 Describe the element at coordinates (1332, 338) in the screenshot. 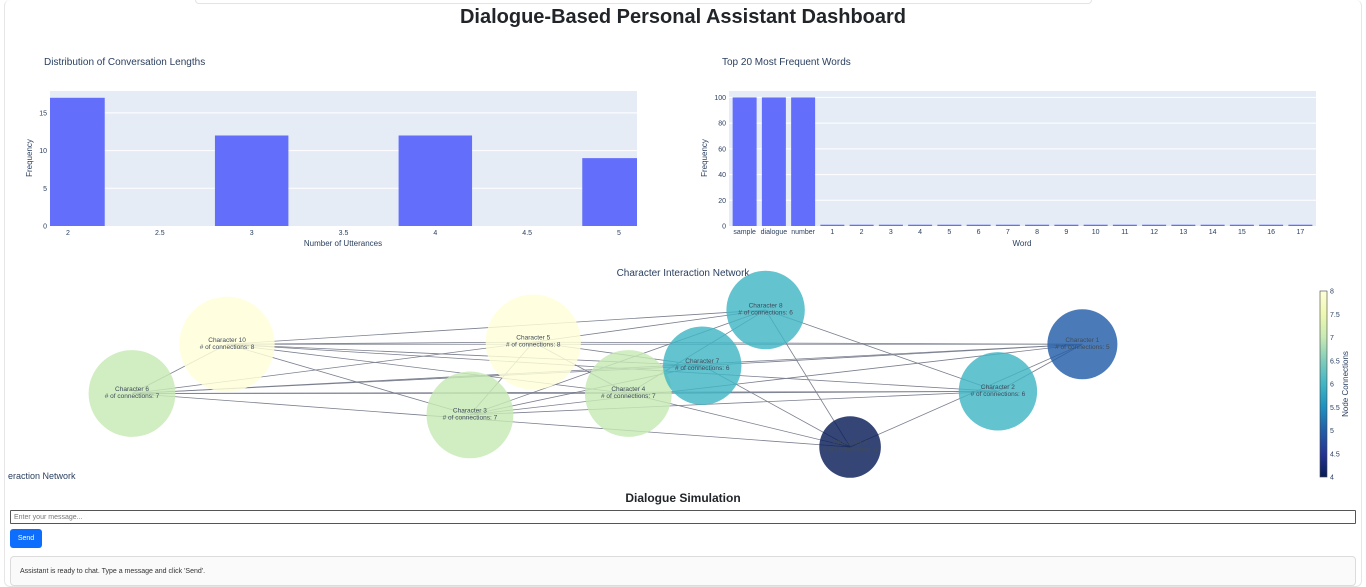

I see `colorbar-tick-label: 7` at that location.